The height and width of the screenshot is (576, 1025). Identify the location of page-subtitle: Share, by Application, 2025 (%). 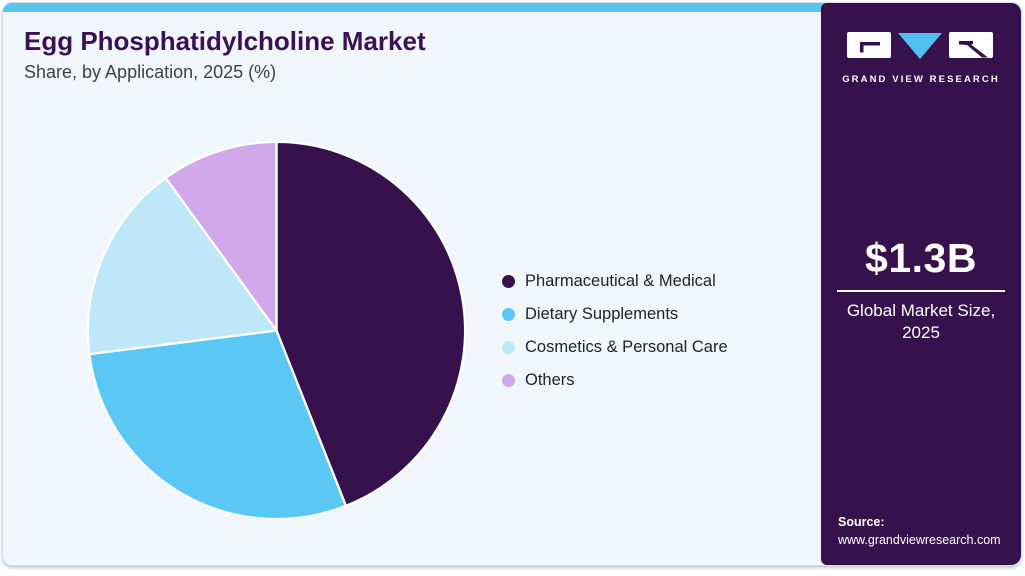
(150, 71).